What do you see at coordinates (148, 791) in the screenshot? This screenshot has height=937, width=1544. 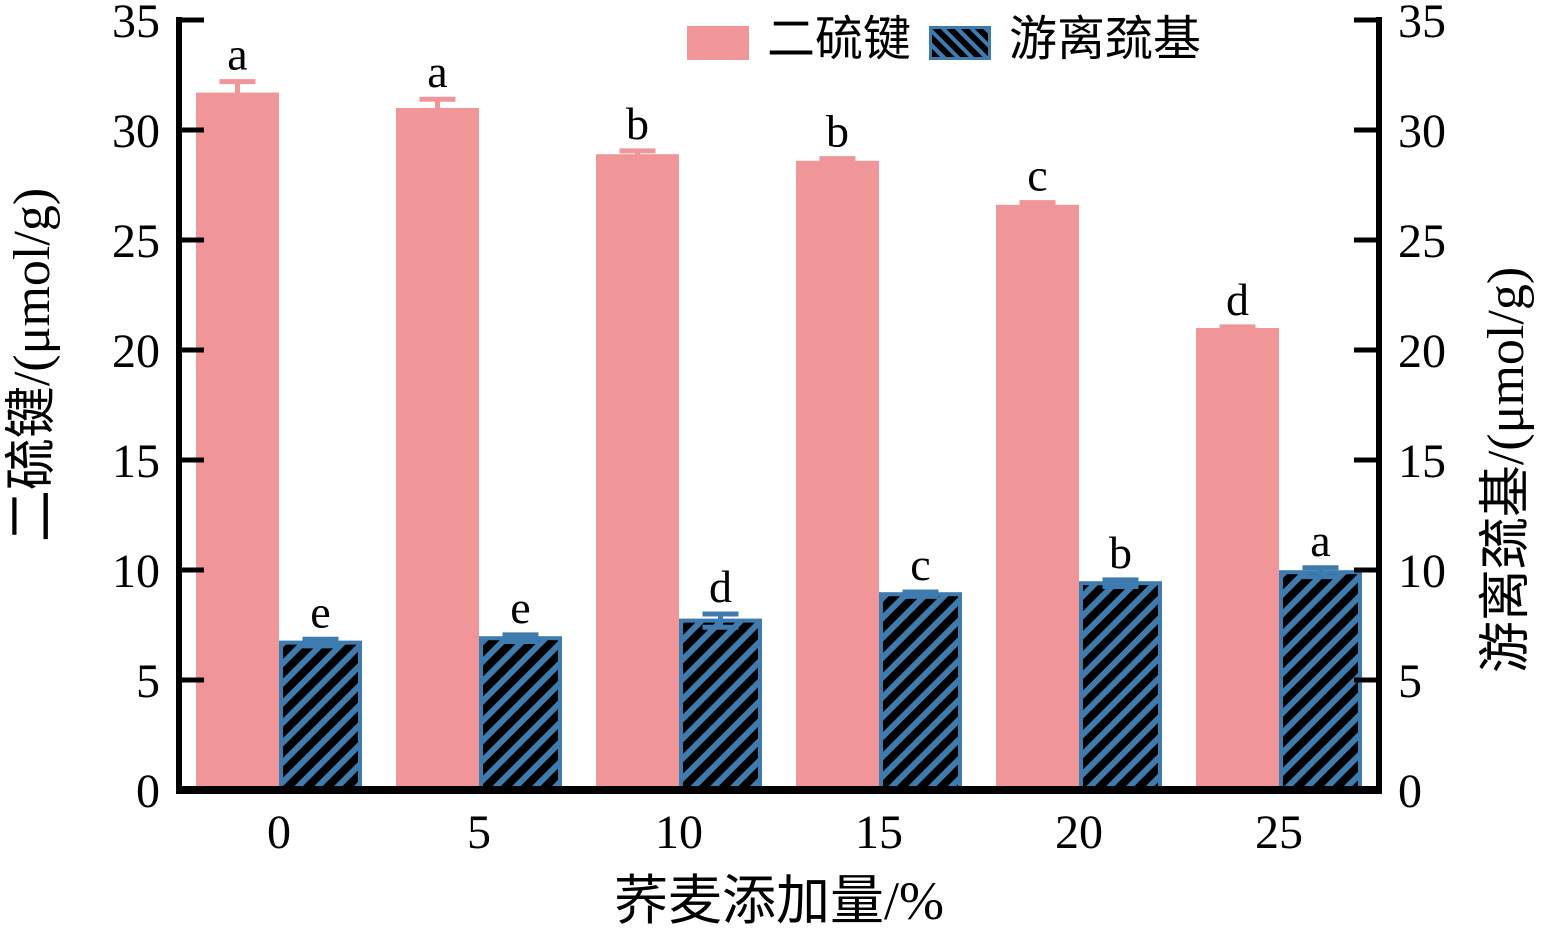 I see `y-tick-label-left-0: 0` at bounding box center [148, 791].